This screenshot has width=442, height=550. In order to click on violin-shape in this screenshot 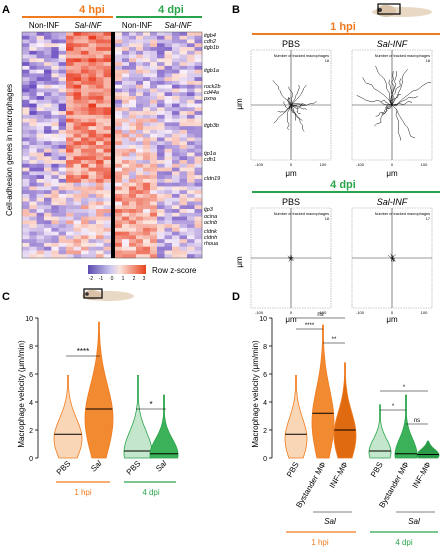, I will do `click(296, 416)`.